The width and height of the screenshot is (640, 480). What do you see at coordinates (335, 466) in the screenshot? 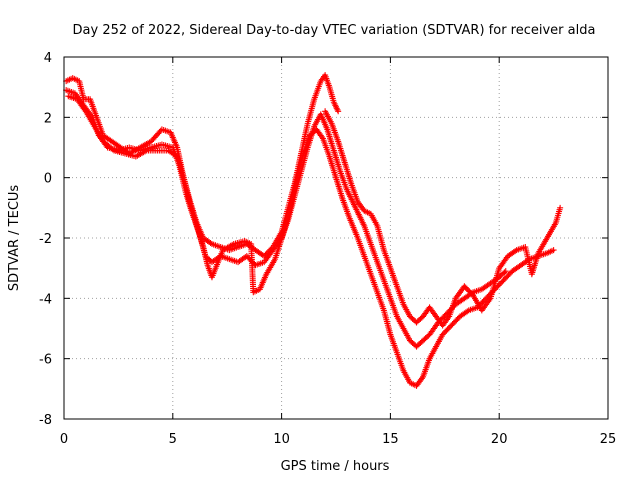
I see `x-axis-label: GPS time / hours` at bounding box center [335, 466].